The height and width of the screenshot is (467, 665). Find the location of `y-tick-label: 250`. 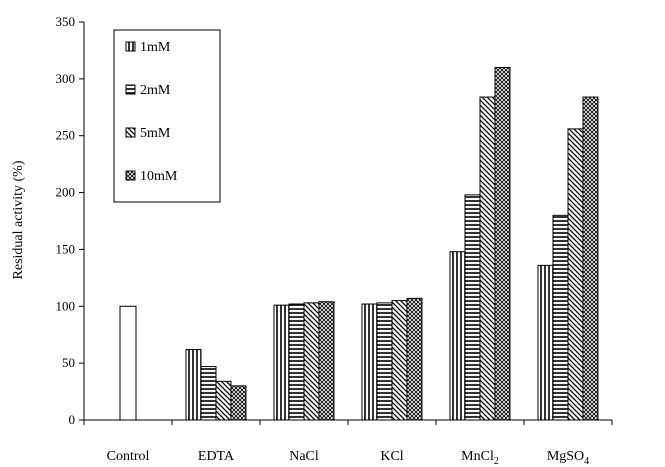

y-tick-label: 250 is located at coordinates (66, 135).